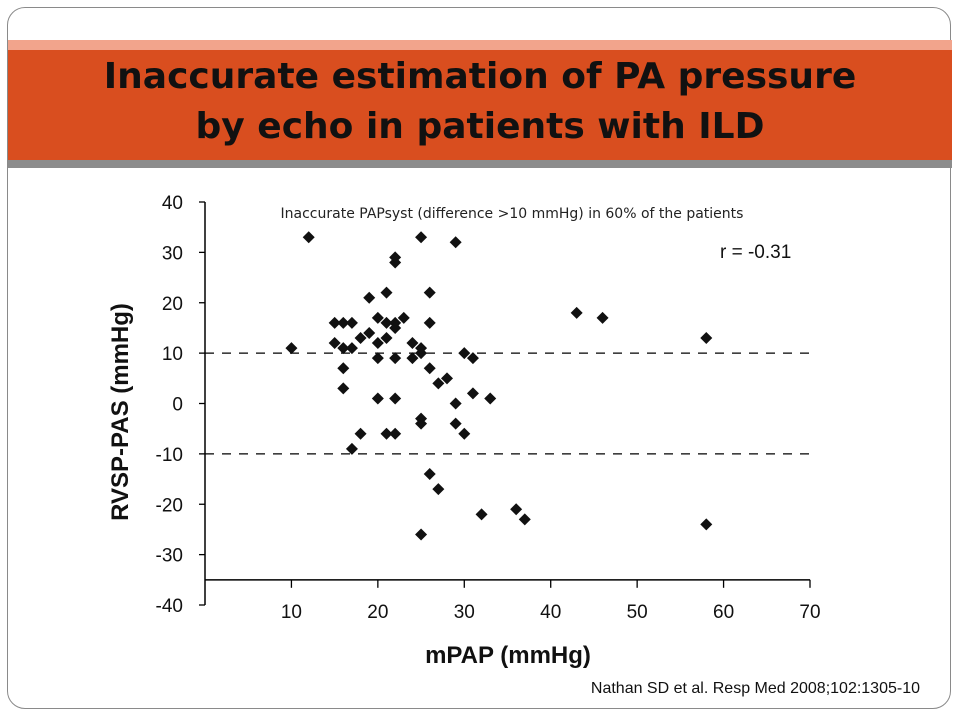 The image size is (960, 720). Describe the element at coordinates (480, 76) in the screenshot. I see `title-line-1: Inaccurate estimation of PA pressure` at that location.